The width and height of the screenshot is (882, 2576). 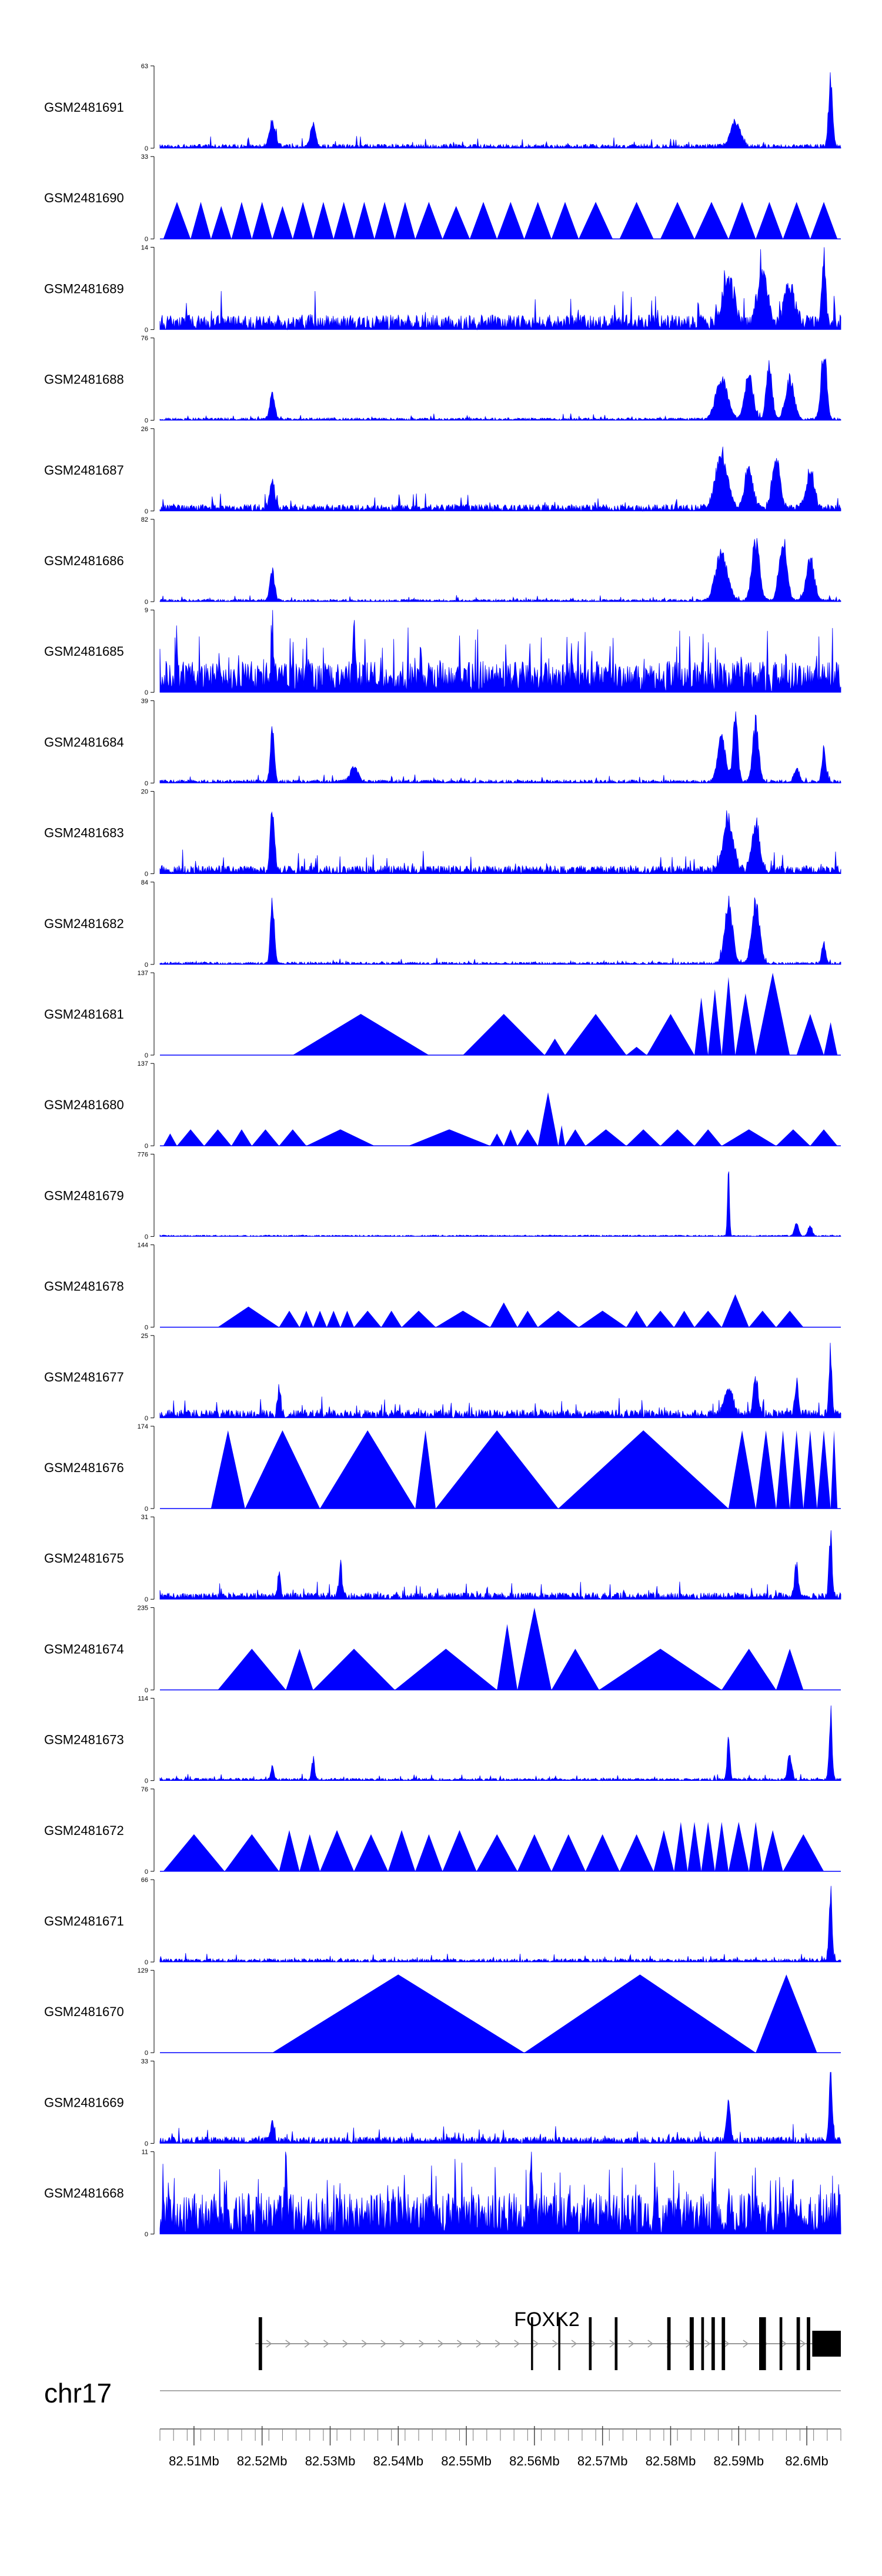 What do you see at coordinates (398, 2461) in the screenshot?
I see `axis-tick-label: 82.54Mb` at bounding box center [398, 2461].